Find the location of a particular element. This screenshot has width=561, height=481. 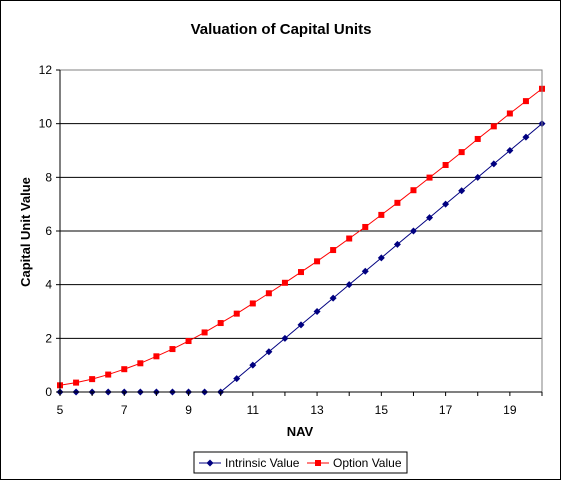

x-tick-label: 17 is located at coordinates (446, 410).